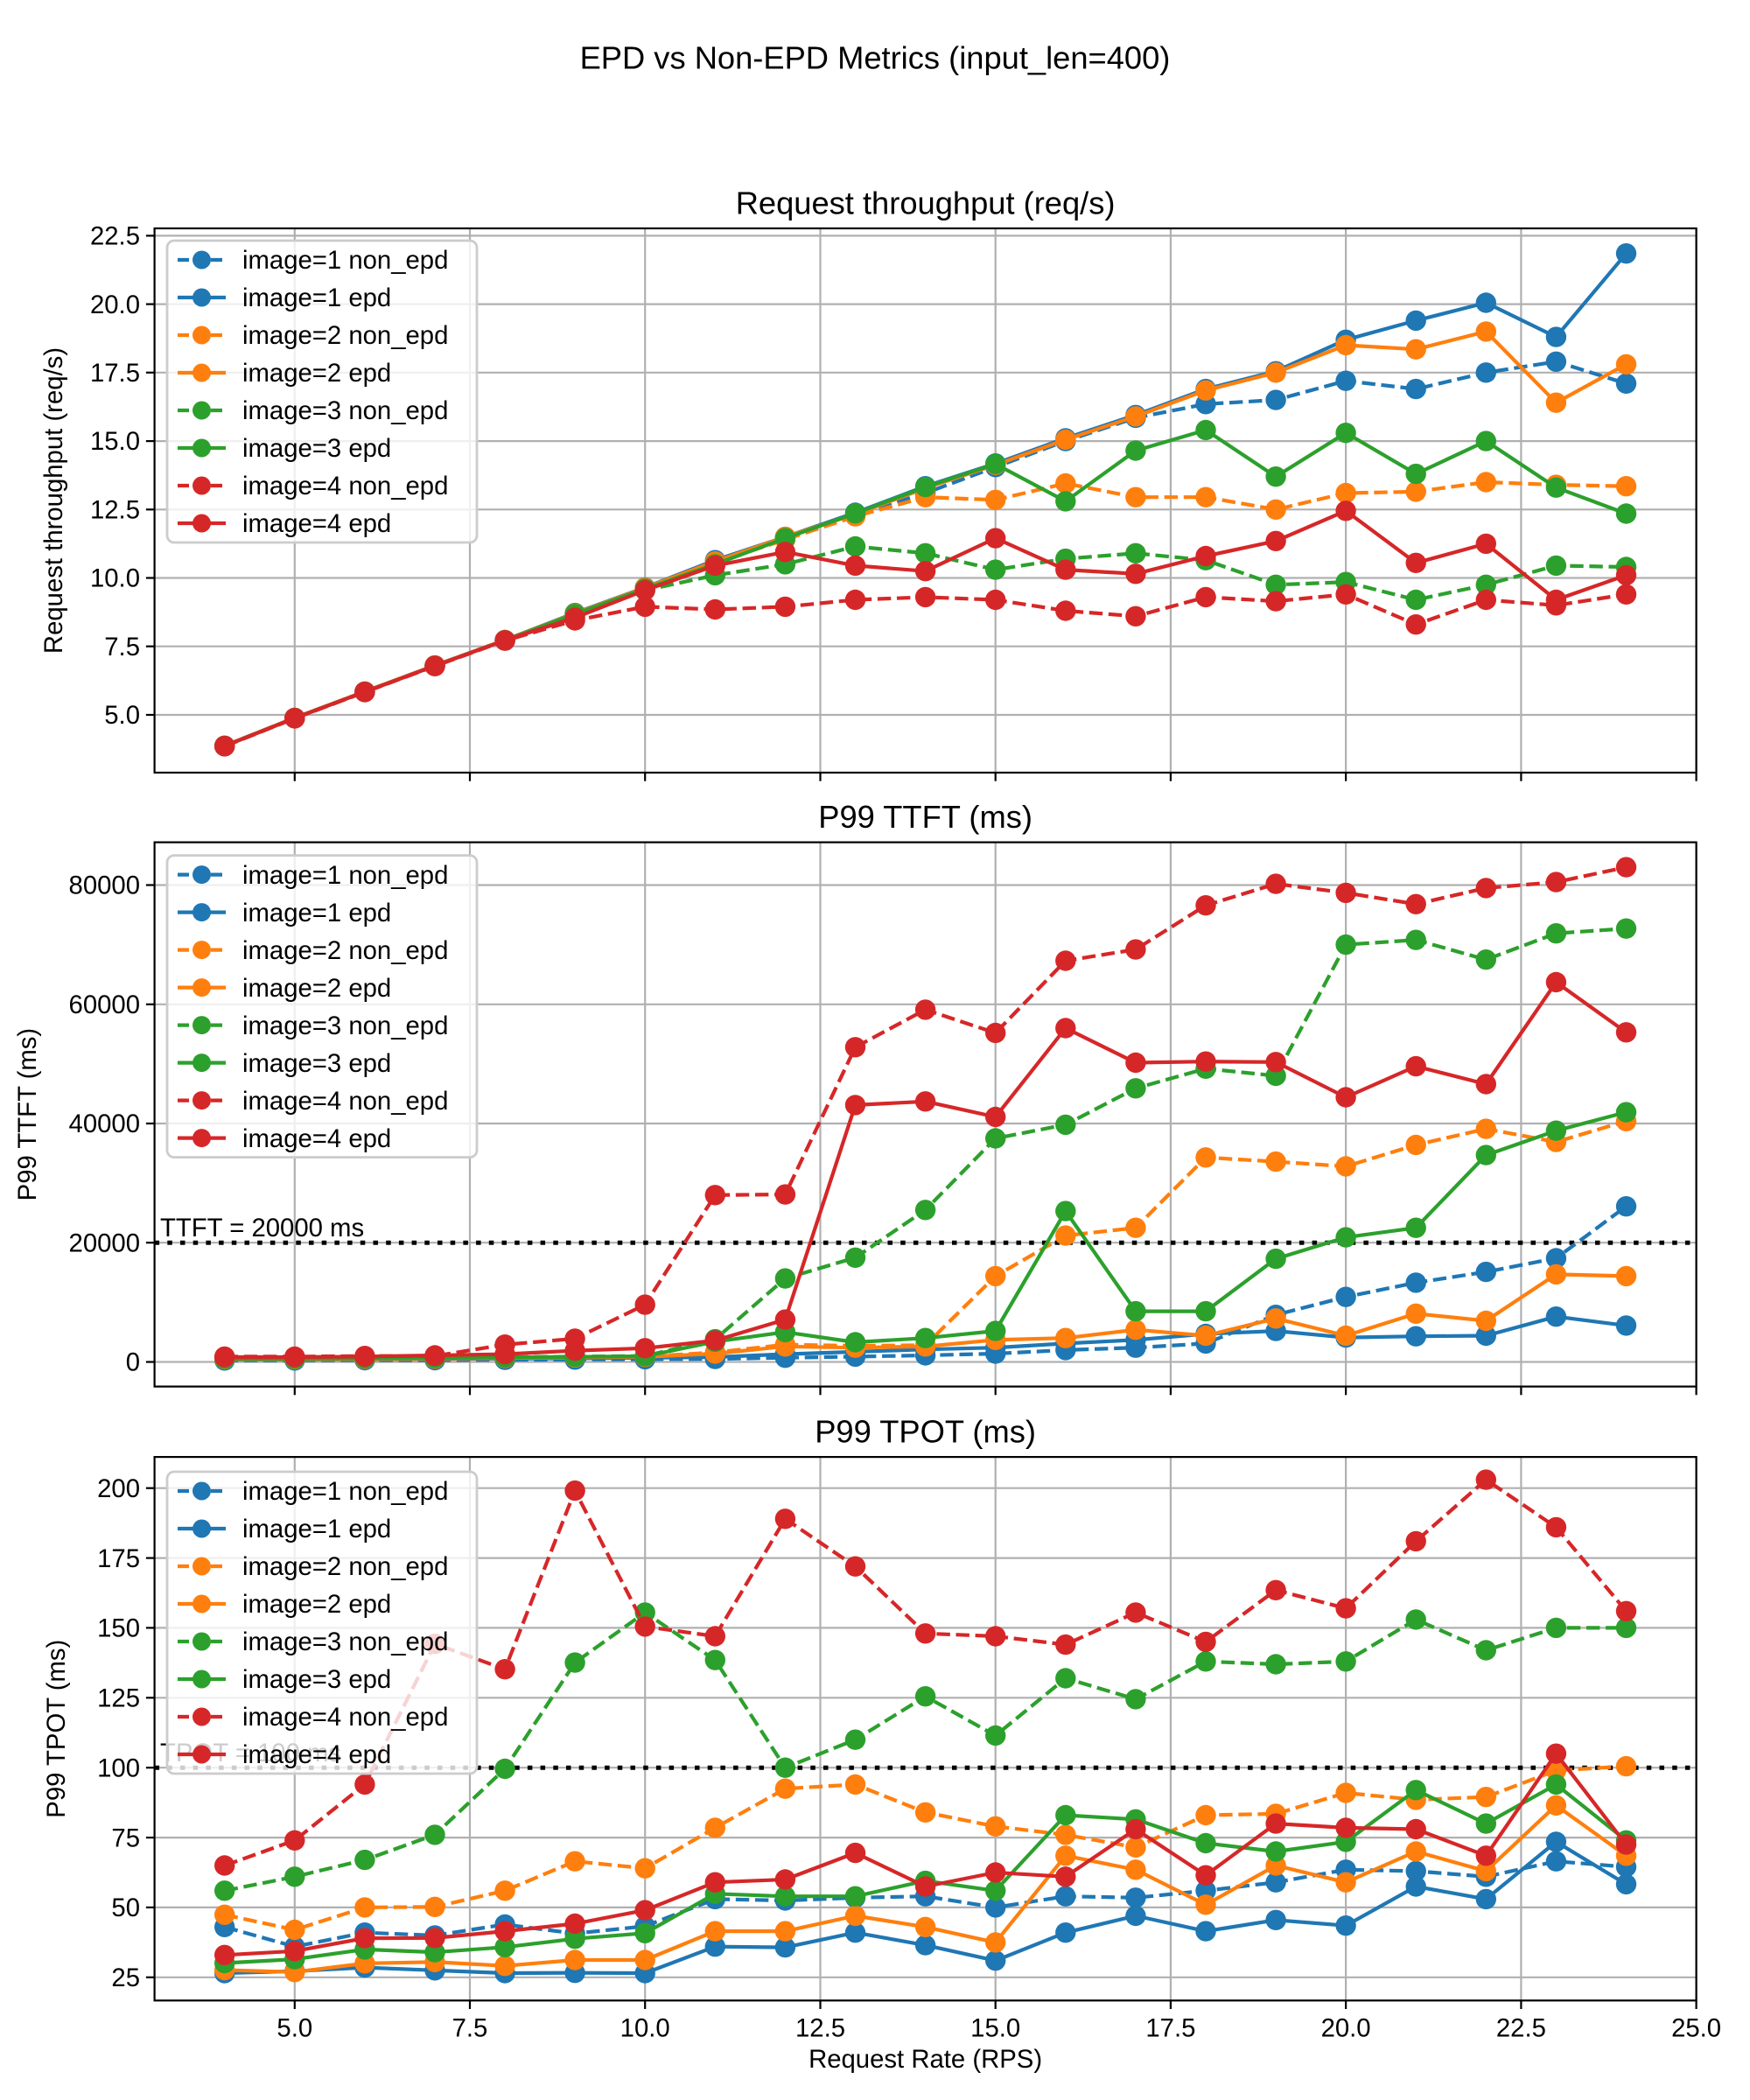  I want to click on svg-text: 150, so click(118, 1628).